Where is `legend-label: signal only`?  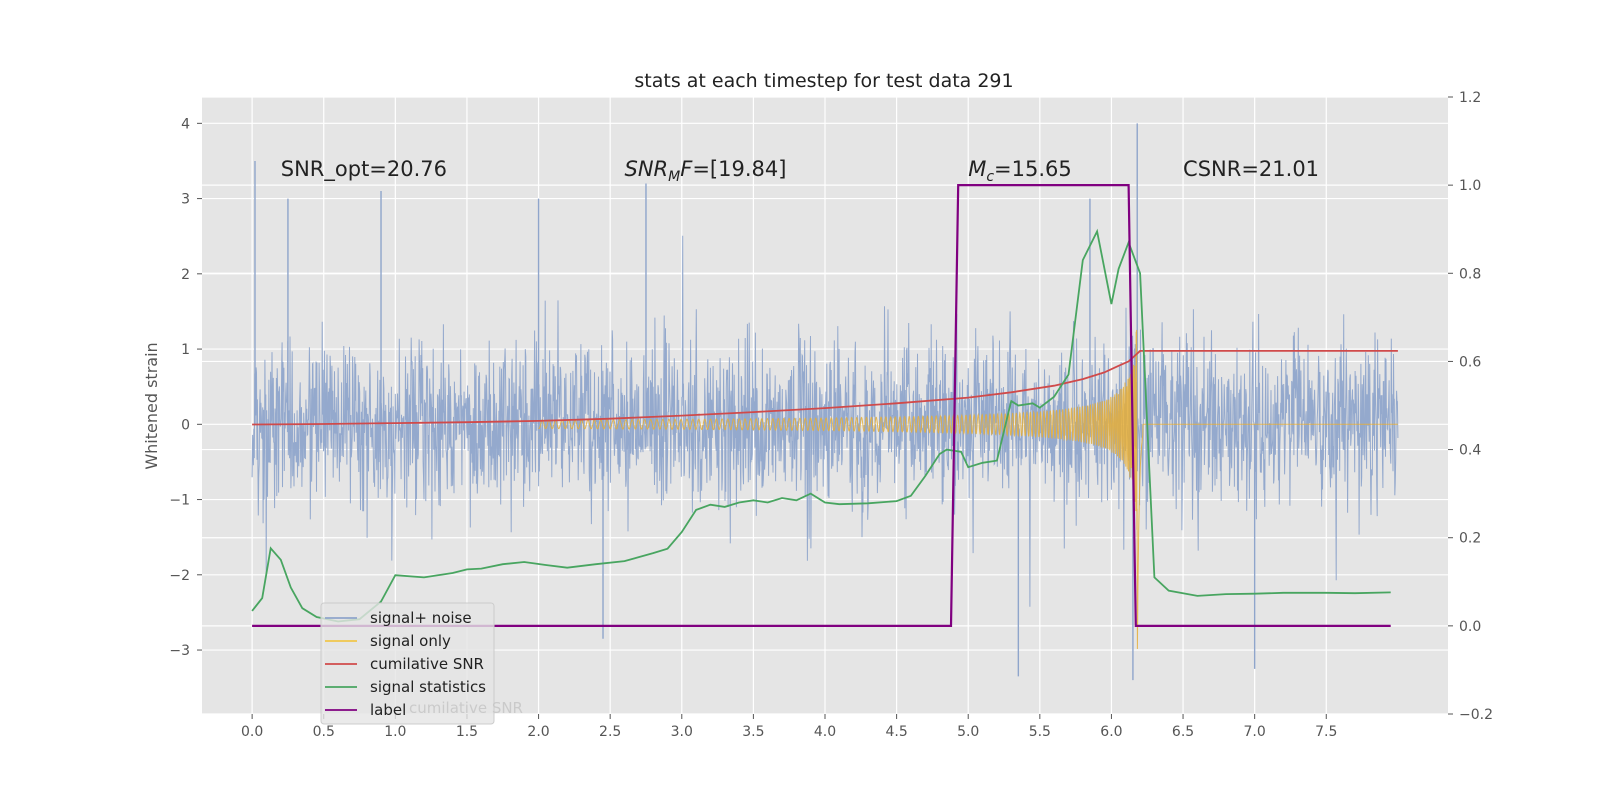
legend-label: signal only is located at coordinates (410, 641).